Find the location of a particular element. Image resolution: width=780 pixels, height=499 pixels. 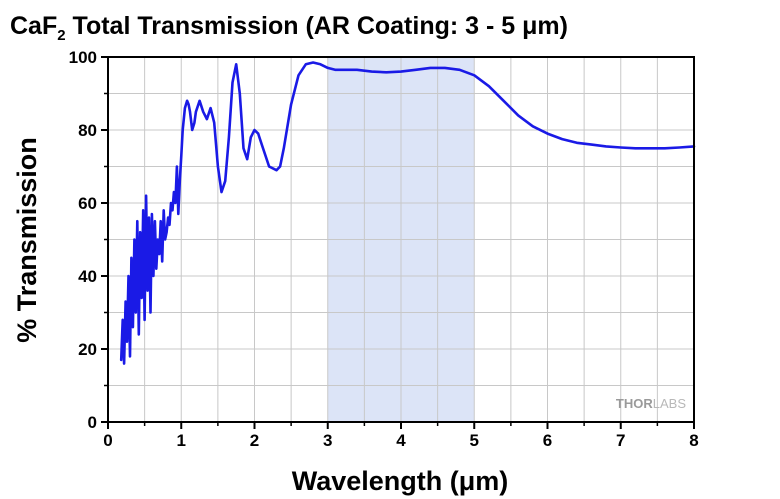

y-tick-label: 20 is located at coordinates (87, 349).